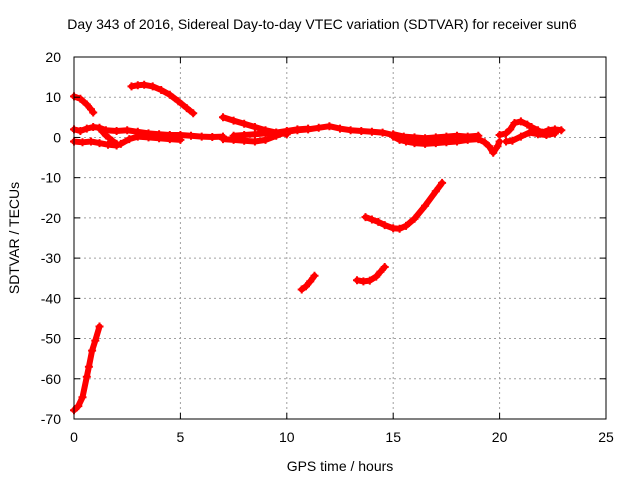 Image resolution: width=640 pixels, height=480 pixels. I want to click on x-tick-label: 15, so click(393, 437).